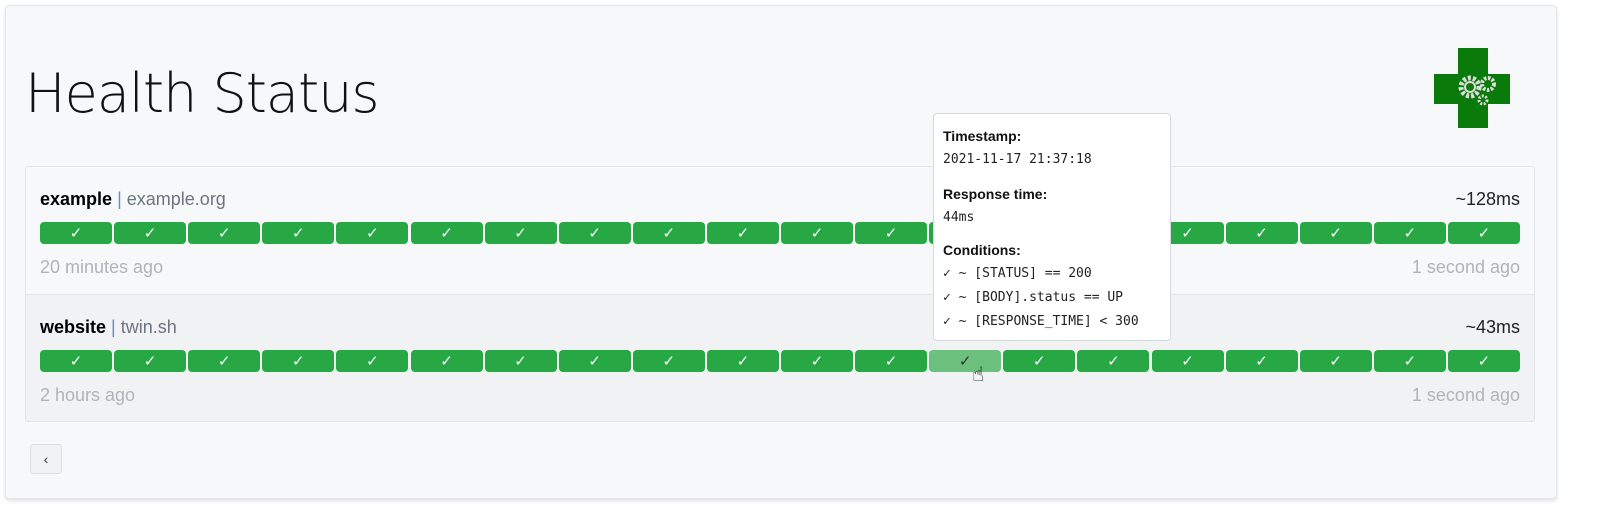 Image resolution: width=1607 pixels, height=515 pixels. I want to click on response-time-value: 44ms, so click(959, 217).